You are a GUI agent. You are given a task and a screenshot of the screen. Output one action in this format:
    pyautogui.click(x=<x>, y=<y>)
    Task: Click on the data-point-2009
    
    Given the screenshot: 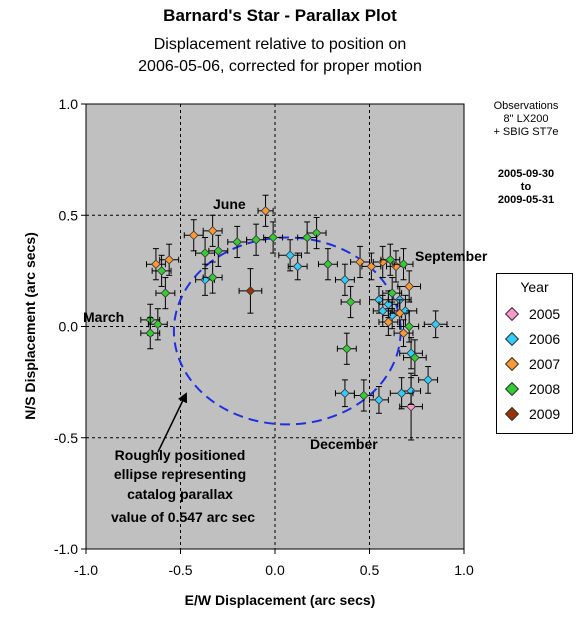 What is the action you would take?
    pyautogui.click(x=250, y=291)
    